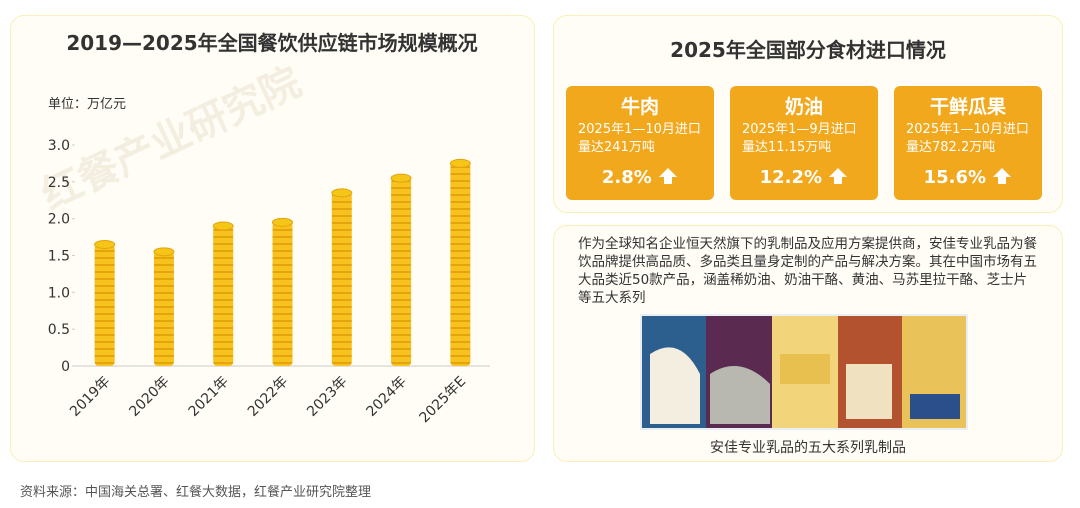  I want to click on y-tick-label: 3.0, so click(59, 146).